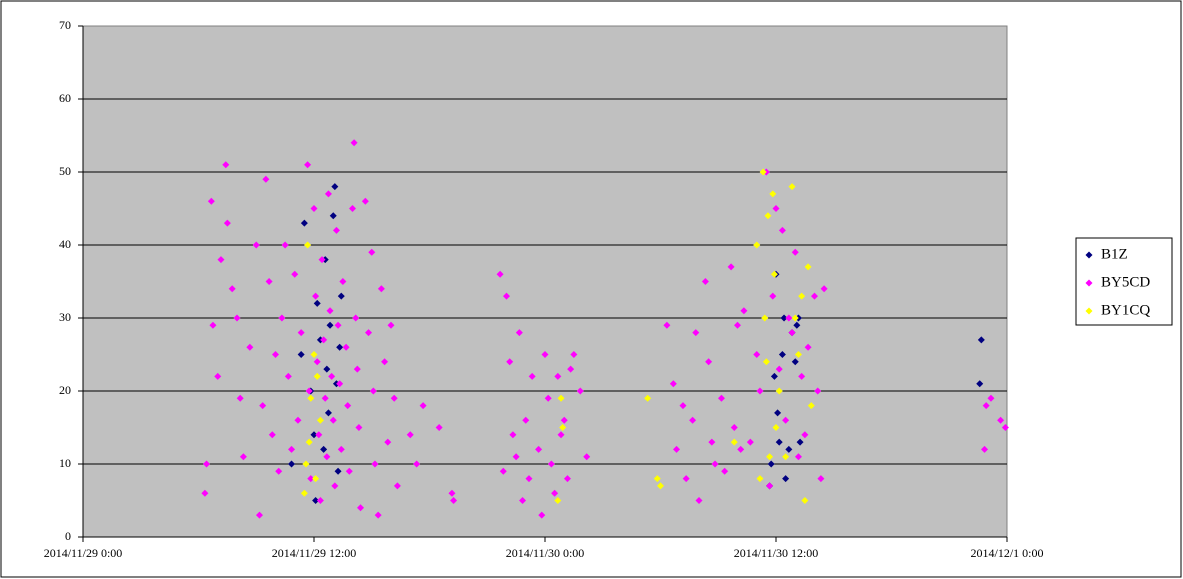 The image size is (1183, 579). What do you see at coordinates (1089, 283) in the screenshot?
I see `legend-marker` at bounding box center [1089, 283].